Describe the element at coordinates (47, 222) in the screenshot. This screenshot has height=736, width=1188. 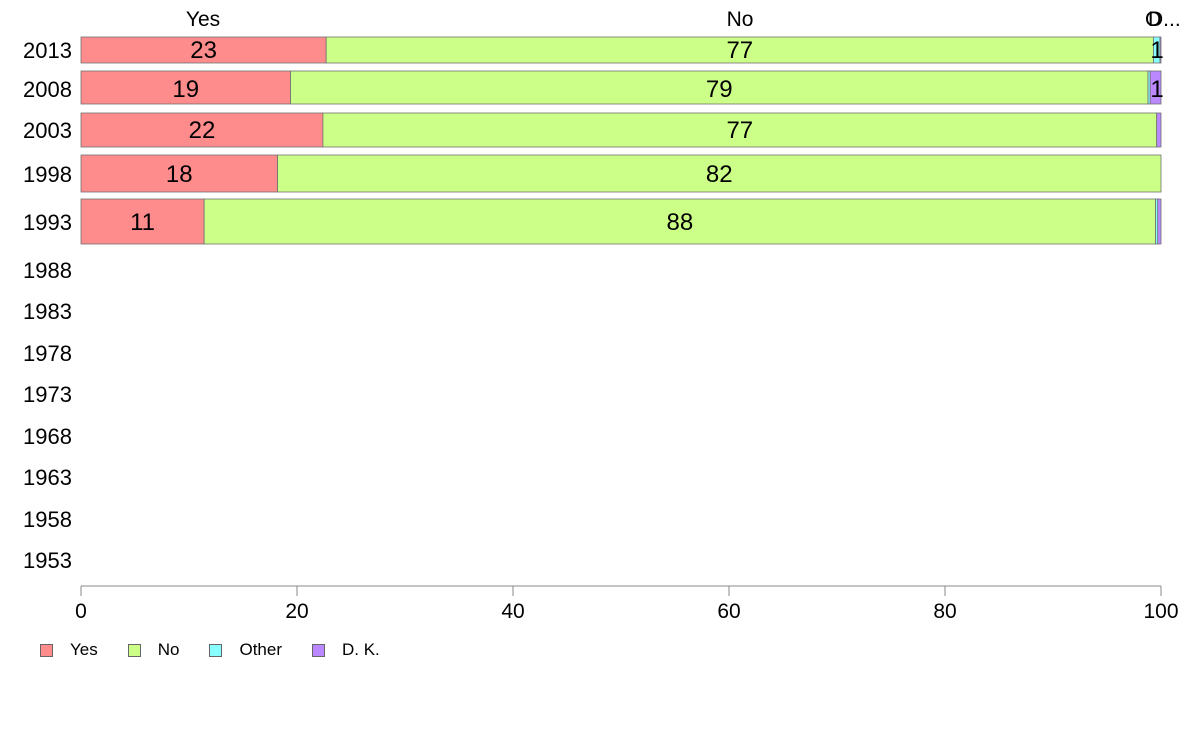
I see `y-tick-label-1993: 1993` at that location.